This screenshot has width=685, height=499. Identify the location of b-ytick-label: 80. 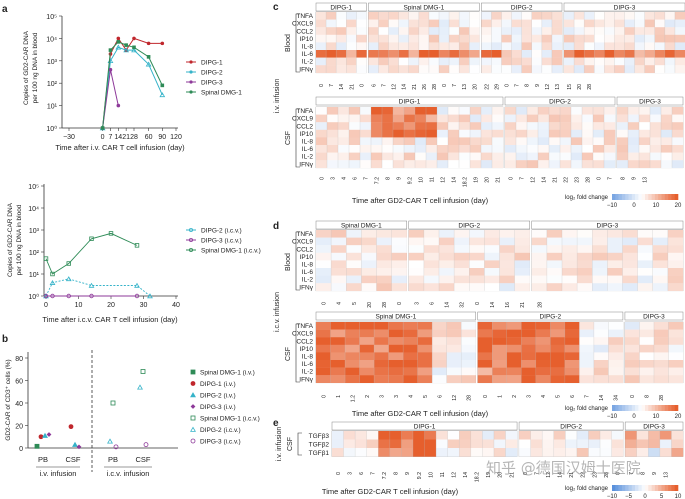
(19, 359).